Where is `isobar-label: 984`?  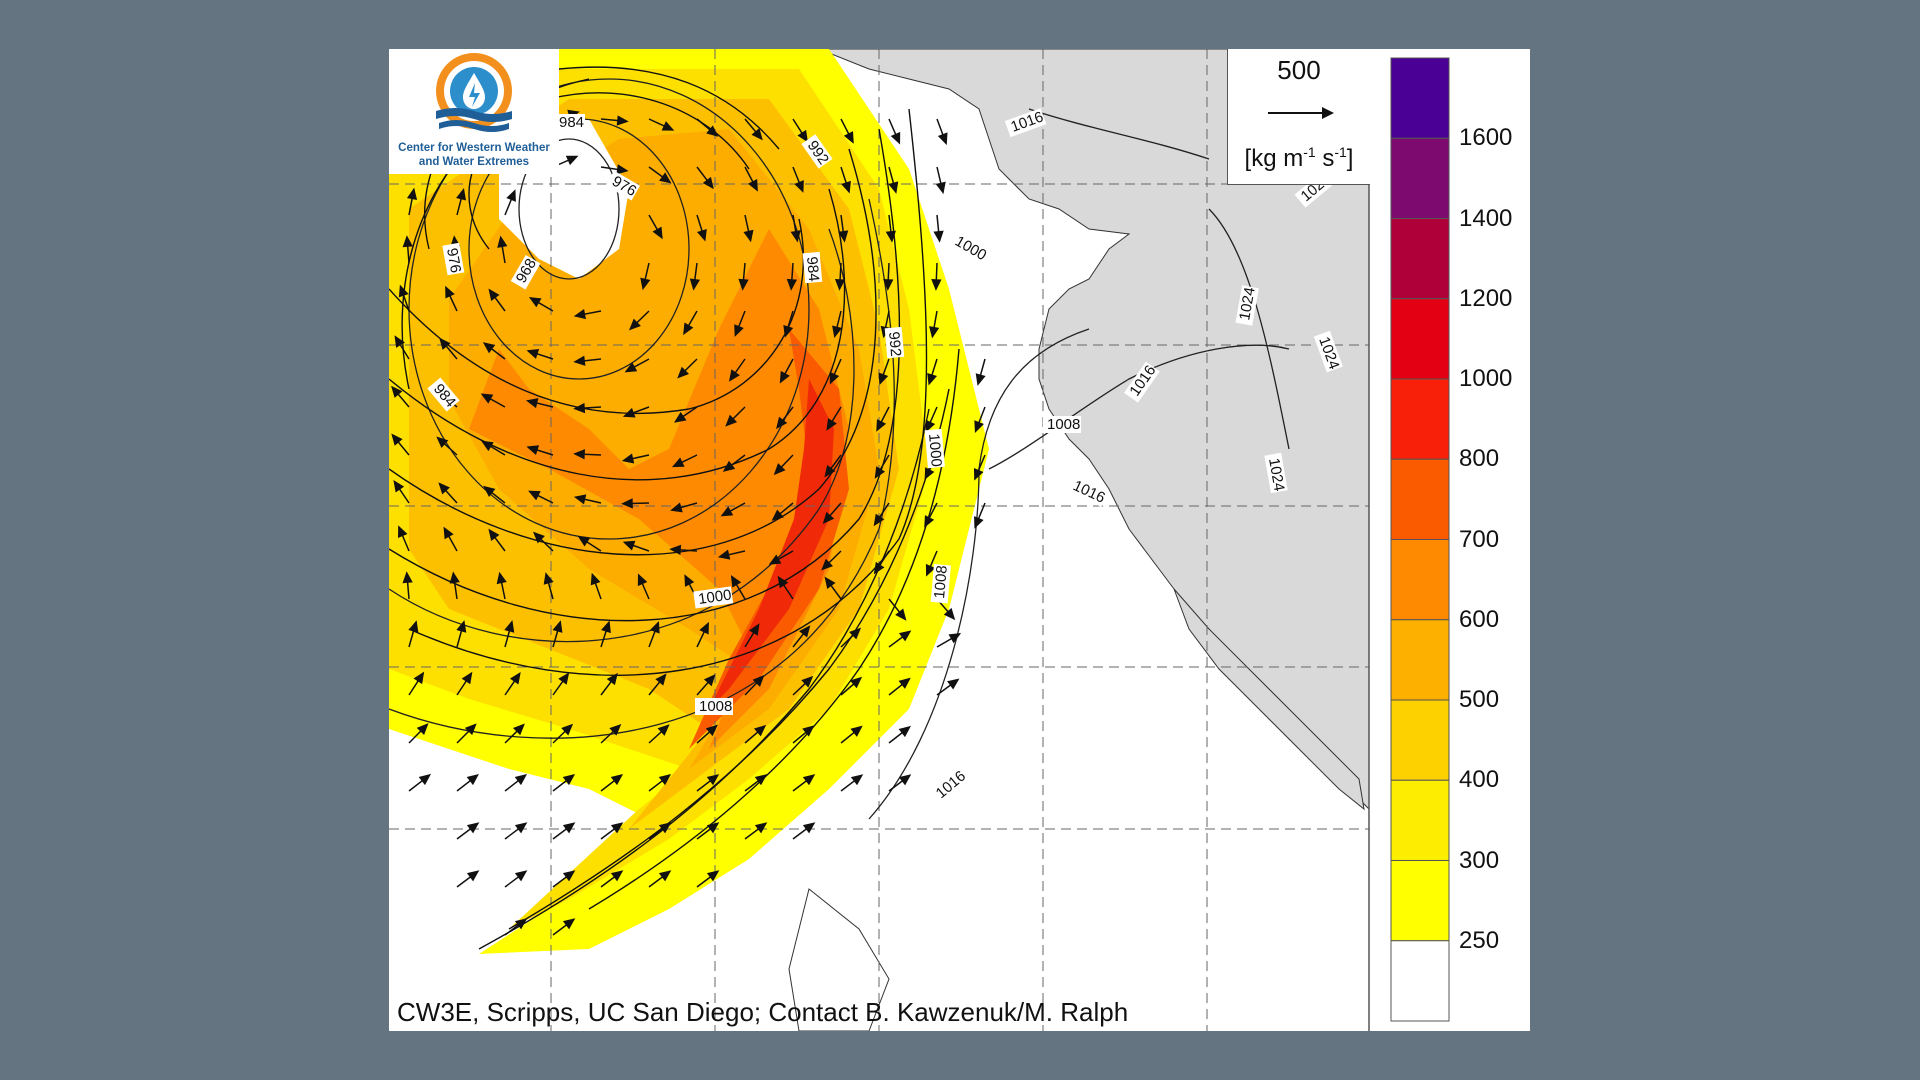 isobar-label: 984 is located at coordinates (571, 122).